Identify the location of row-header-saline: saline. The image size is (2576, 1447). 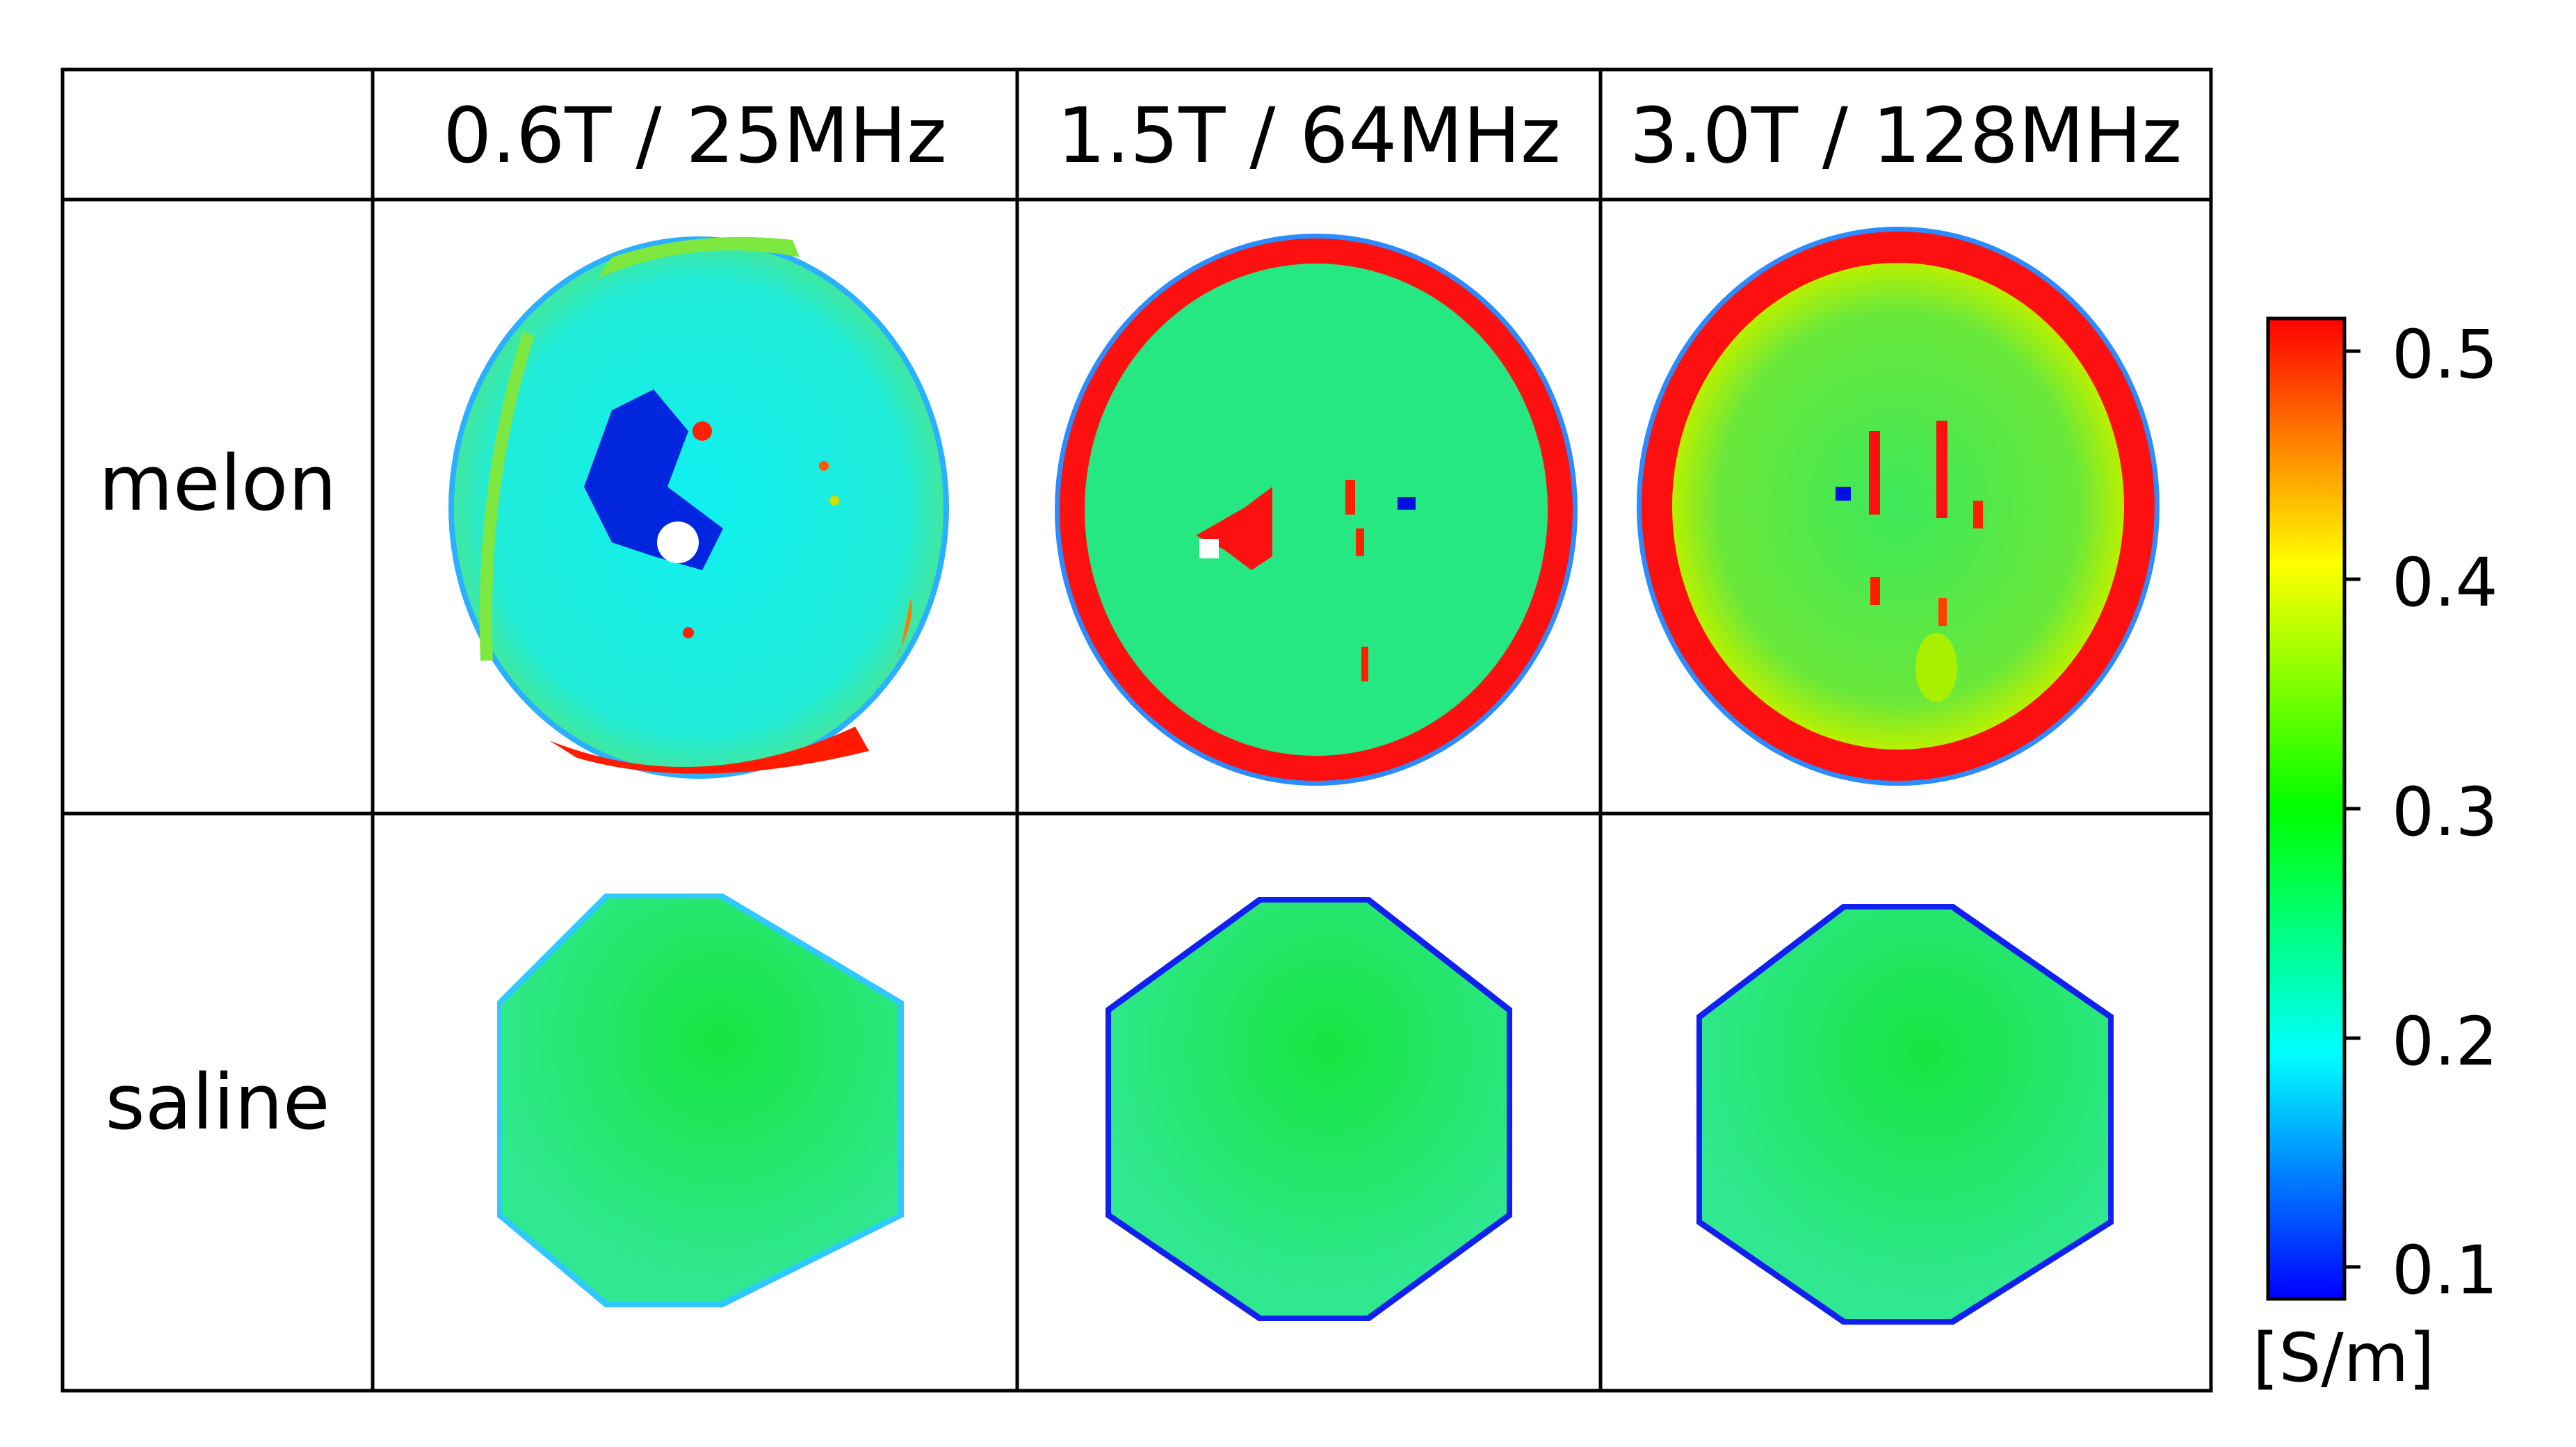
(217, 1102).